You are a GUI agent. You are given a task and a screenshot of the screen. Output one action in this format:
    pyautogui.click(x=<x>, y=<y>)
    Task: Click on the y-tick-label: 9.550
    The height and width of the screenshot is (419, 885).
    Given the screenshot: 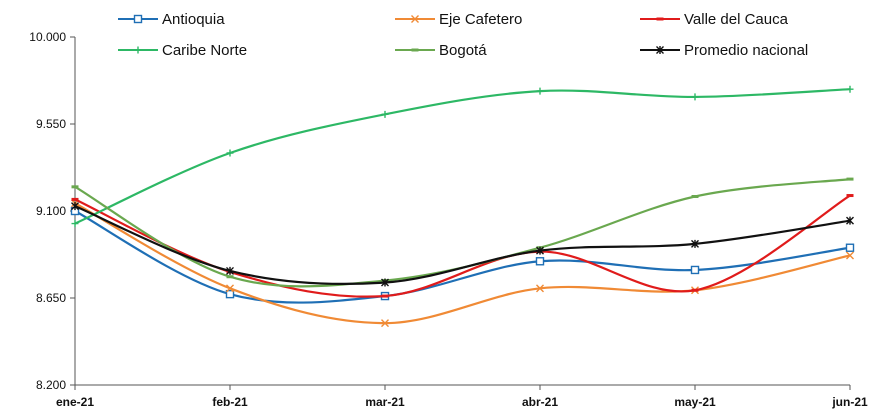 What is the action you would take?
    pyautogui.click(x=51, y=124)
    